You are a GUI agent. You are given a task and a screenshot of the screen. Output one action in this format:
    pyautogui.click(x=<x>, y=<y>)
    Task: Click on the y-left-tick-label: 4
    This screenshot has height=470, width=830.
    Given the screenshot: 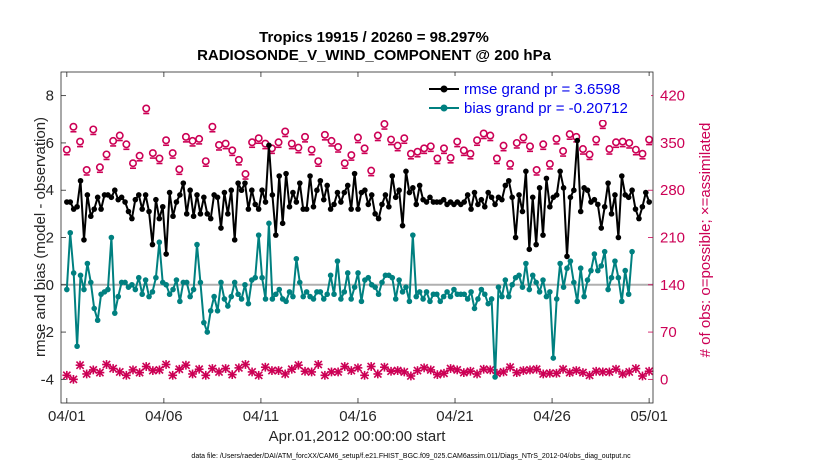 What is the action you would take?
    pyautogui.click(x=50, y=190)
    